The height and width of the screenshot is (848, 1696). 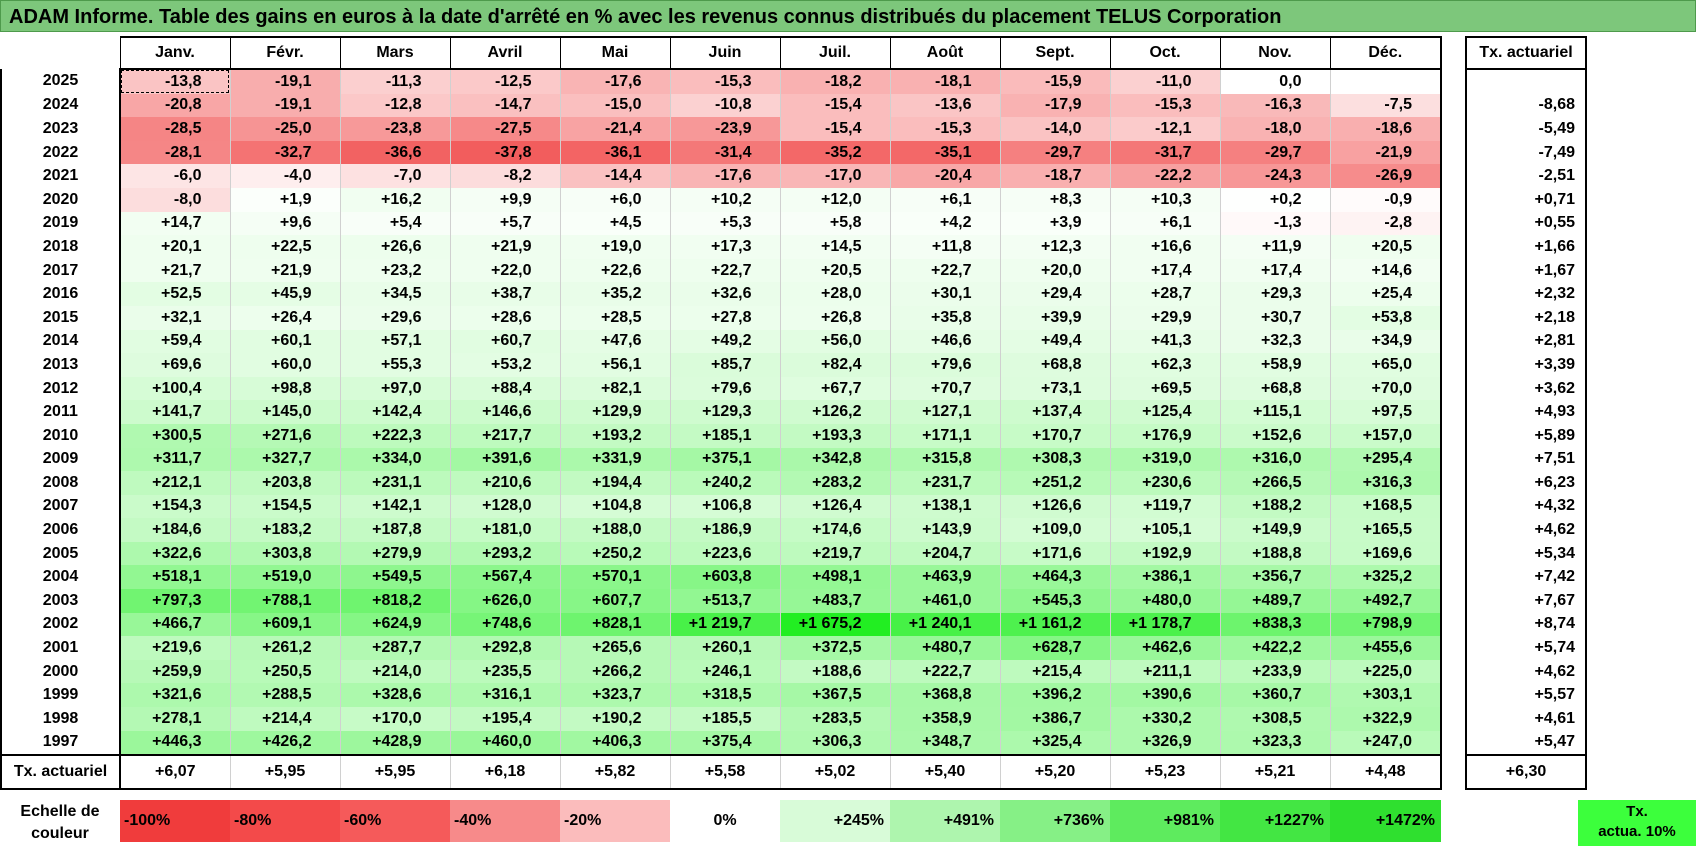 What do you see at coordinates (1164, 530) in the screenshot?
I see `value-cell: +105,1` at bounding box center [1164, 530].